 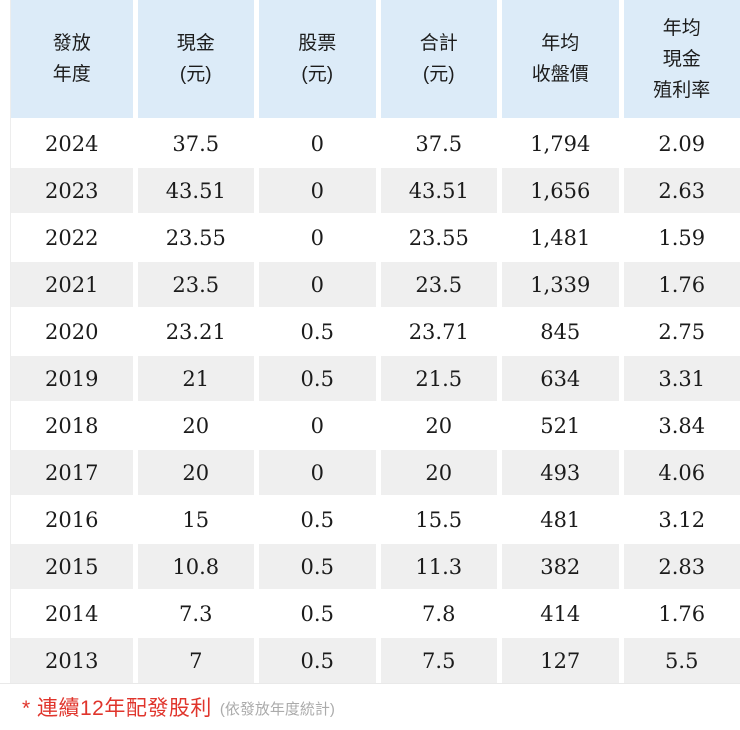 I want to click on cell-cash: 23.55, so click(x=193, y=236).